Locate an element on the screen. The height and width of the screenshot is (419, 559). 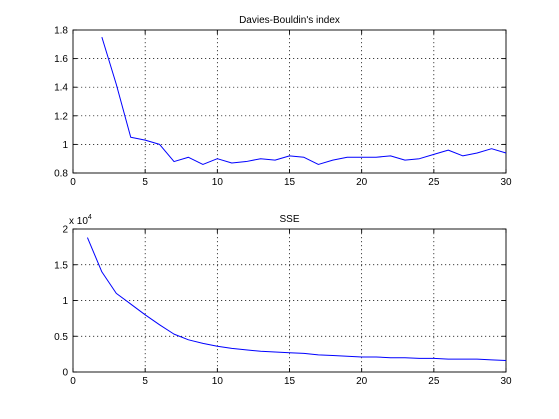
plot-title-davies-bouldin: Davies-Bouldin's index is located at coordinates (289, 20).